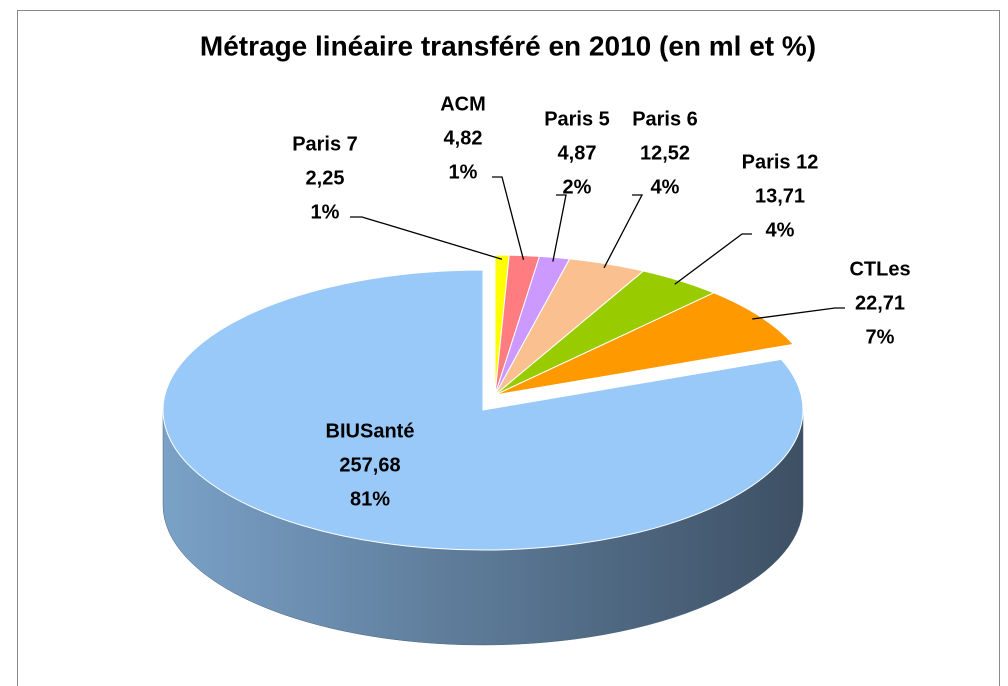 The image size is (1008, 686). I want to click on data-label: 257,68, so click(369, 465).